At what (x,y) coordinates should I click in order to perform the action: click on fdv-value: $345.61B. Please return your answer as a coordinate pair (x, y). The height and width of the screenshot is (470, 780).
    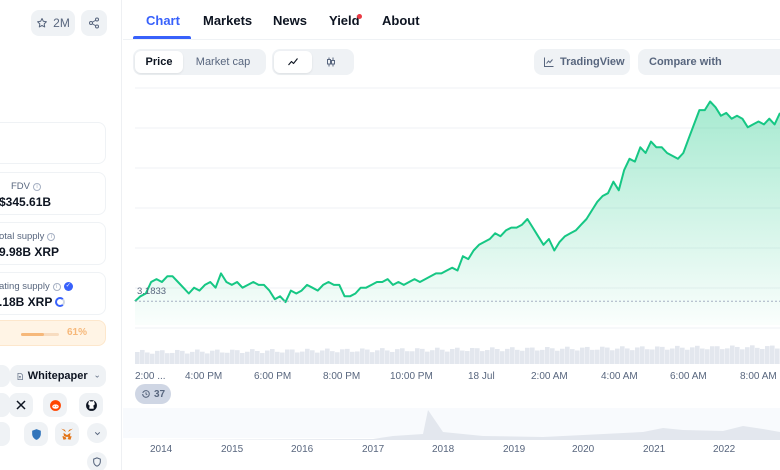
    Looking at the image, I should click on (26, 202).